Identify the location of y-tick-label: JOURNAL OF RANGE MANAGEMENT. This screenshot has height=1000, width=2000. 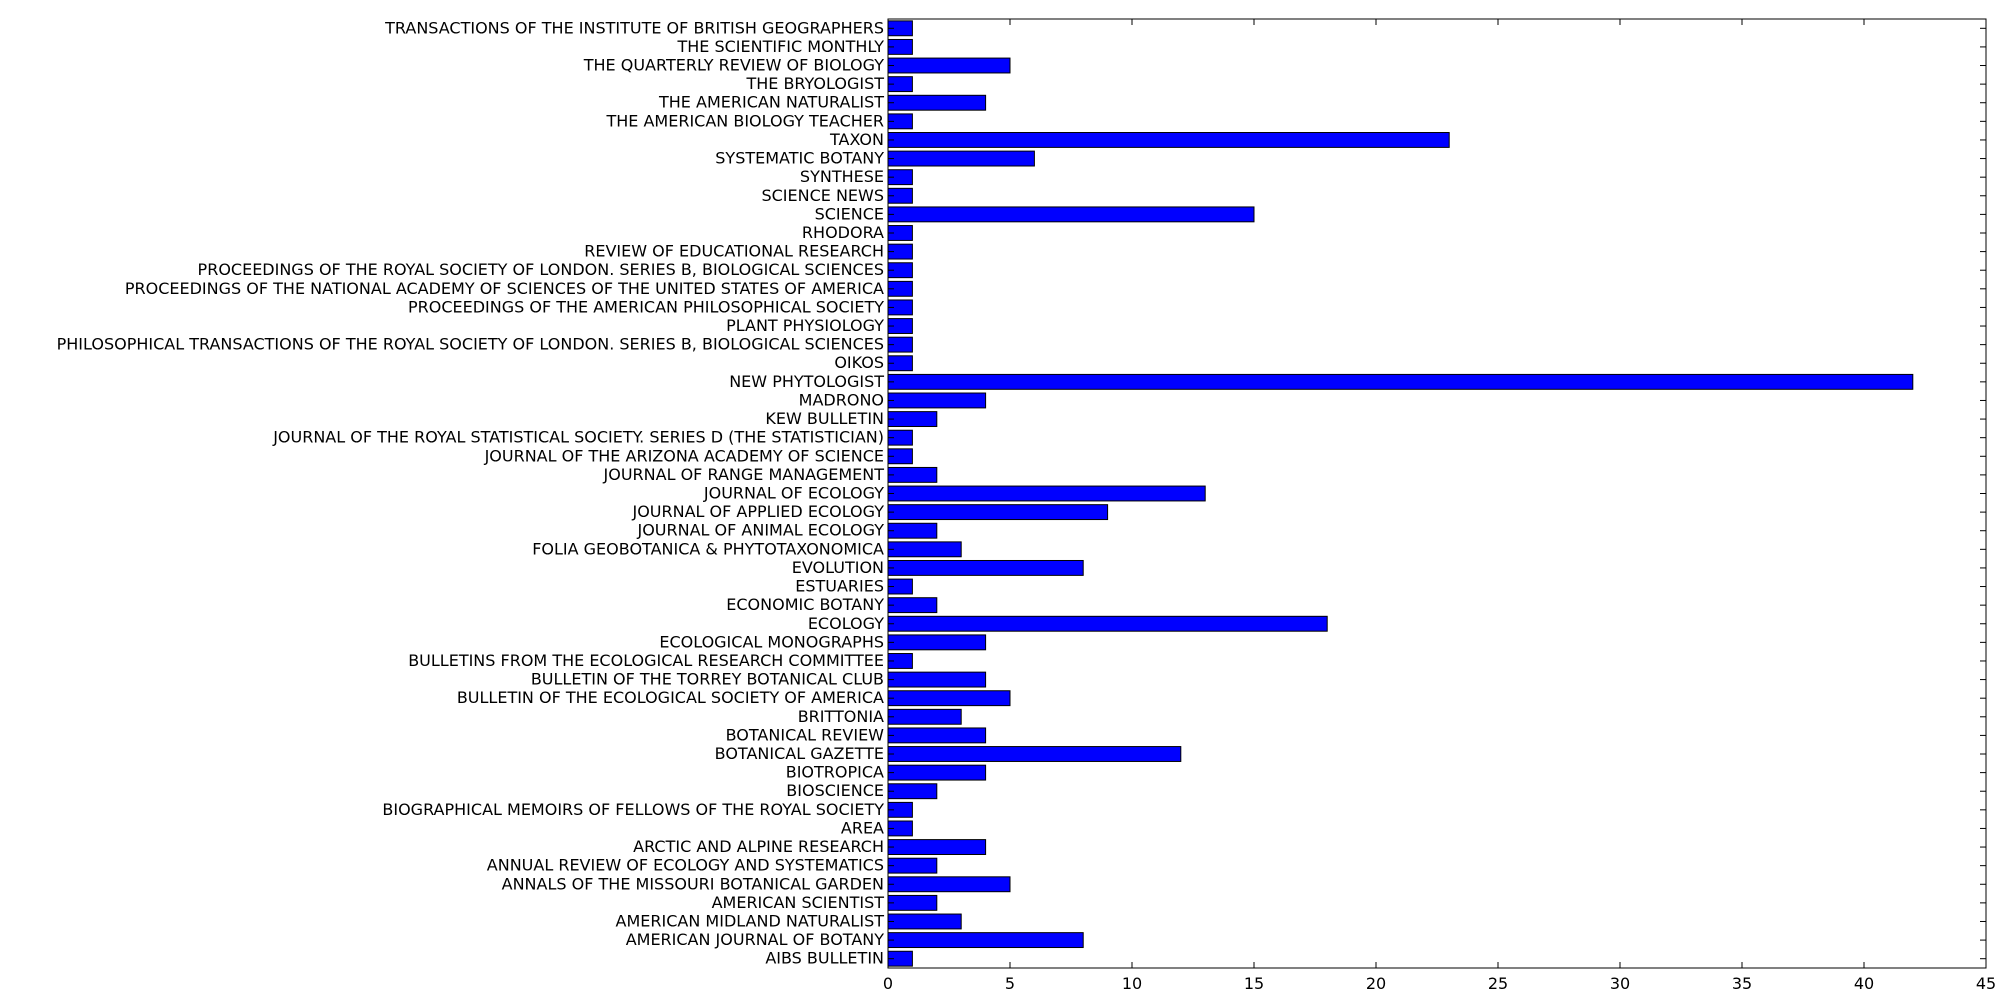
(744, 474).